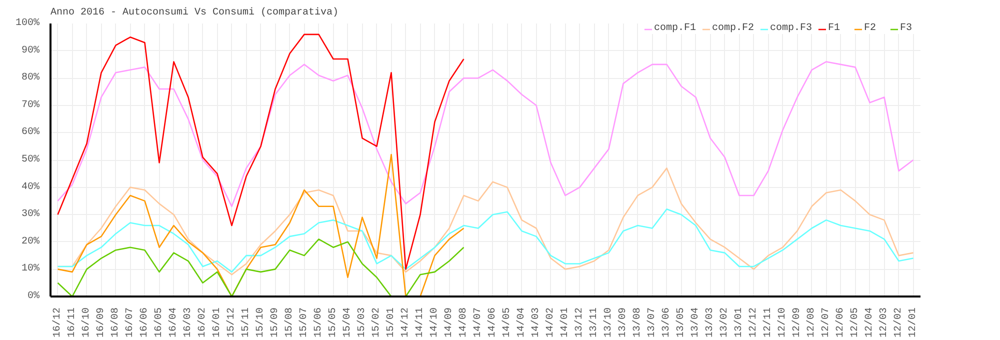 This screenshot has width=1000, height=340. What do you see at coordinates (30, 214) in the screenshot?
I see `y-tick-label: 30%` at bounding box center [30, 214].